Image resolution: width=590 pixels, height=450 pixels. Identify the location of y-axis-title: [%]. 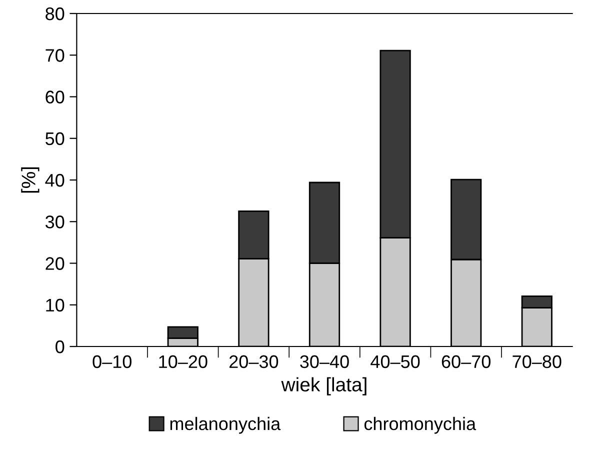
(30, 180).